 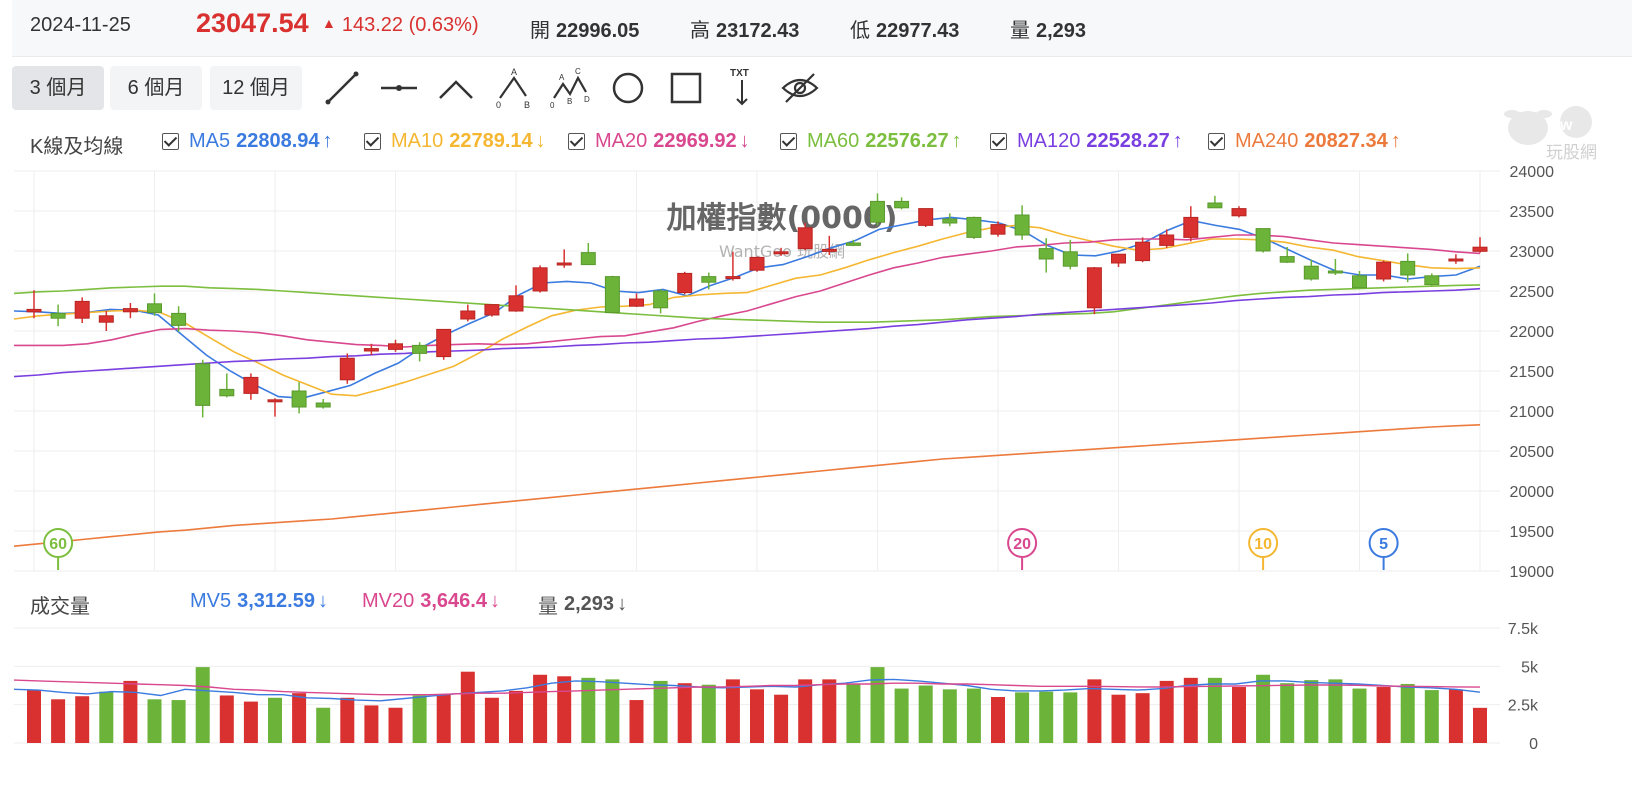 I want to click on y-tick-label: 23500, so click(x=1532, y=212).